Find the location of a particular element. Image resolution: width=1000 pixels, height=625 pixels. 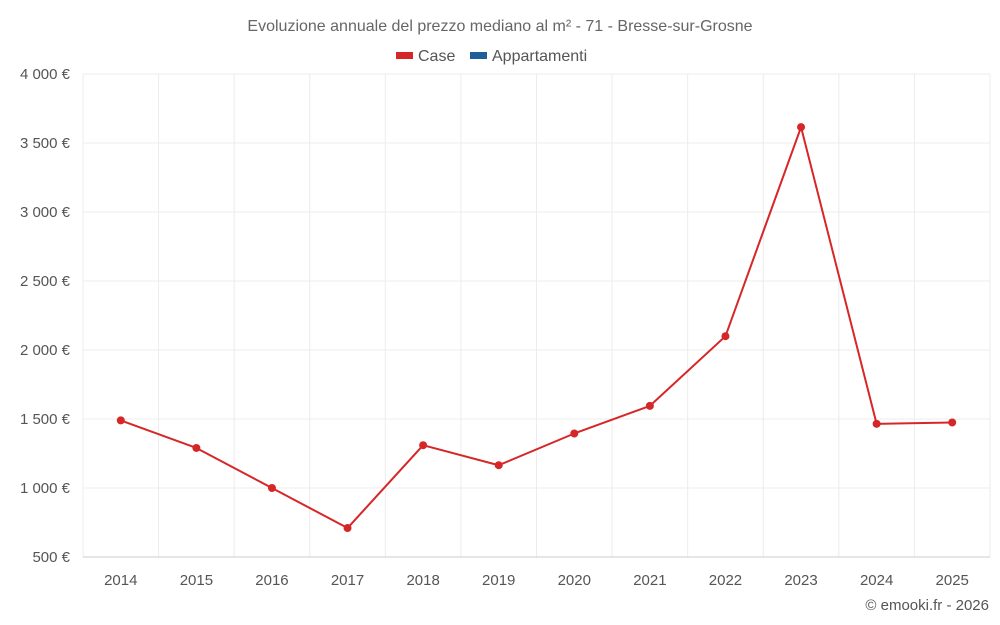

data-point-2022 is located at coordinates (725, 336).